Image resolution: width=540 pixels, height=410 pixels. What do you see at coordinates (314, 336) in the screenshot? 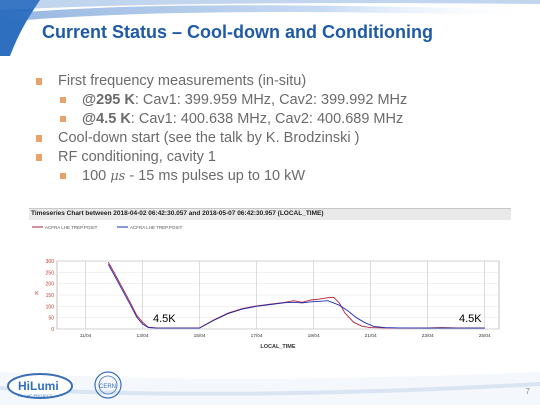
I see `x-tick-label: 19/04` at bounding box center [314, 336].